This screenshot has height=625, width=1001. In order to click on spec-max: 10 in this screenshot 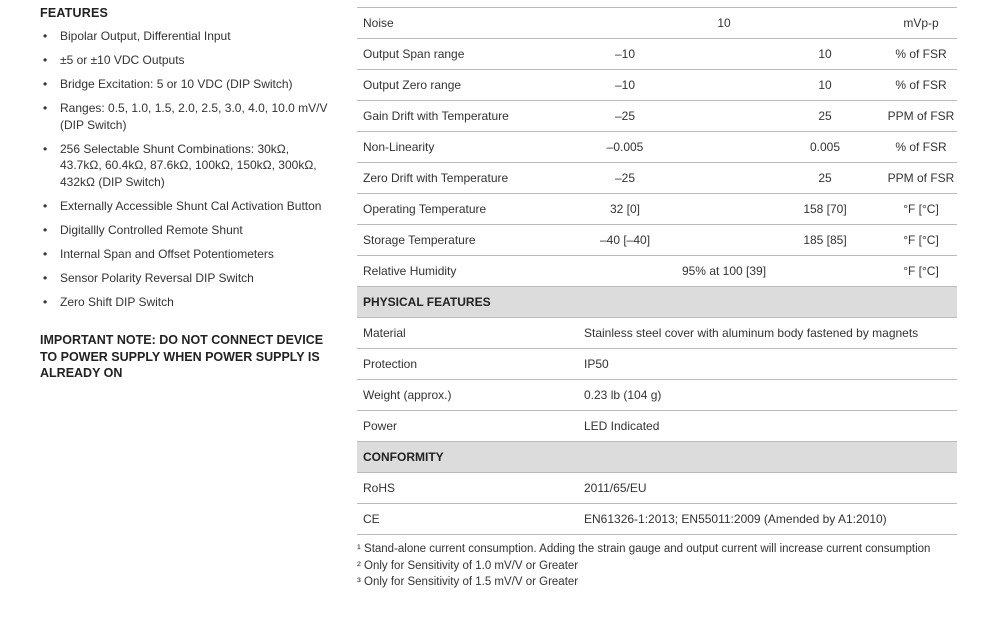, I will do `click(825, 85)`.